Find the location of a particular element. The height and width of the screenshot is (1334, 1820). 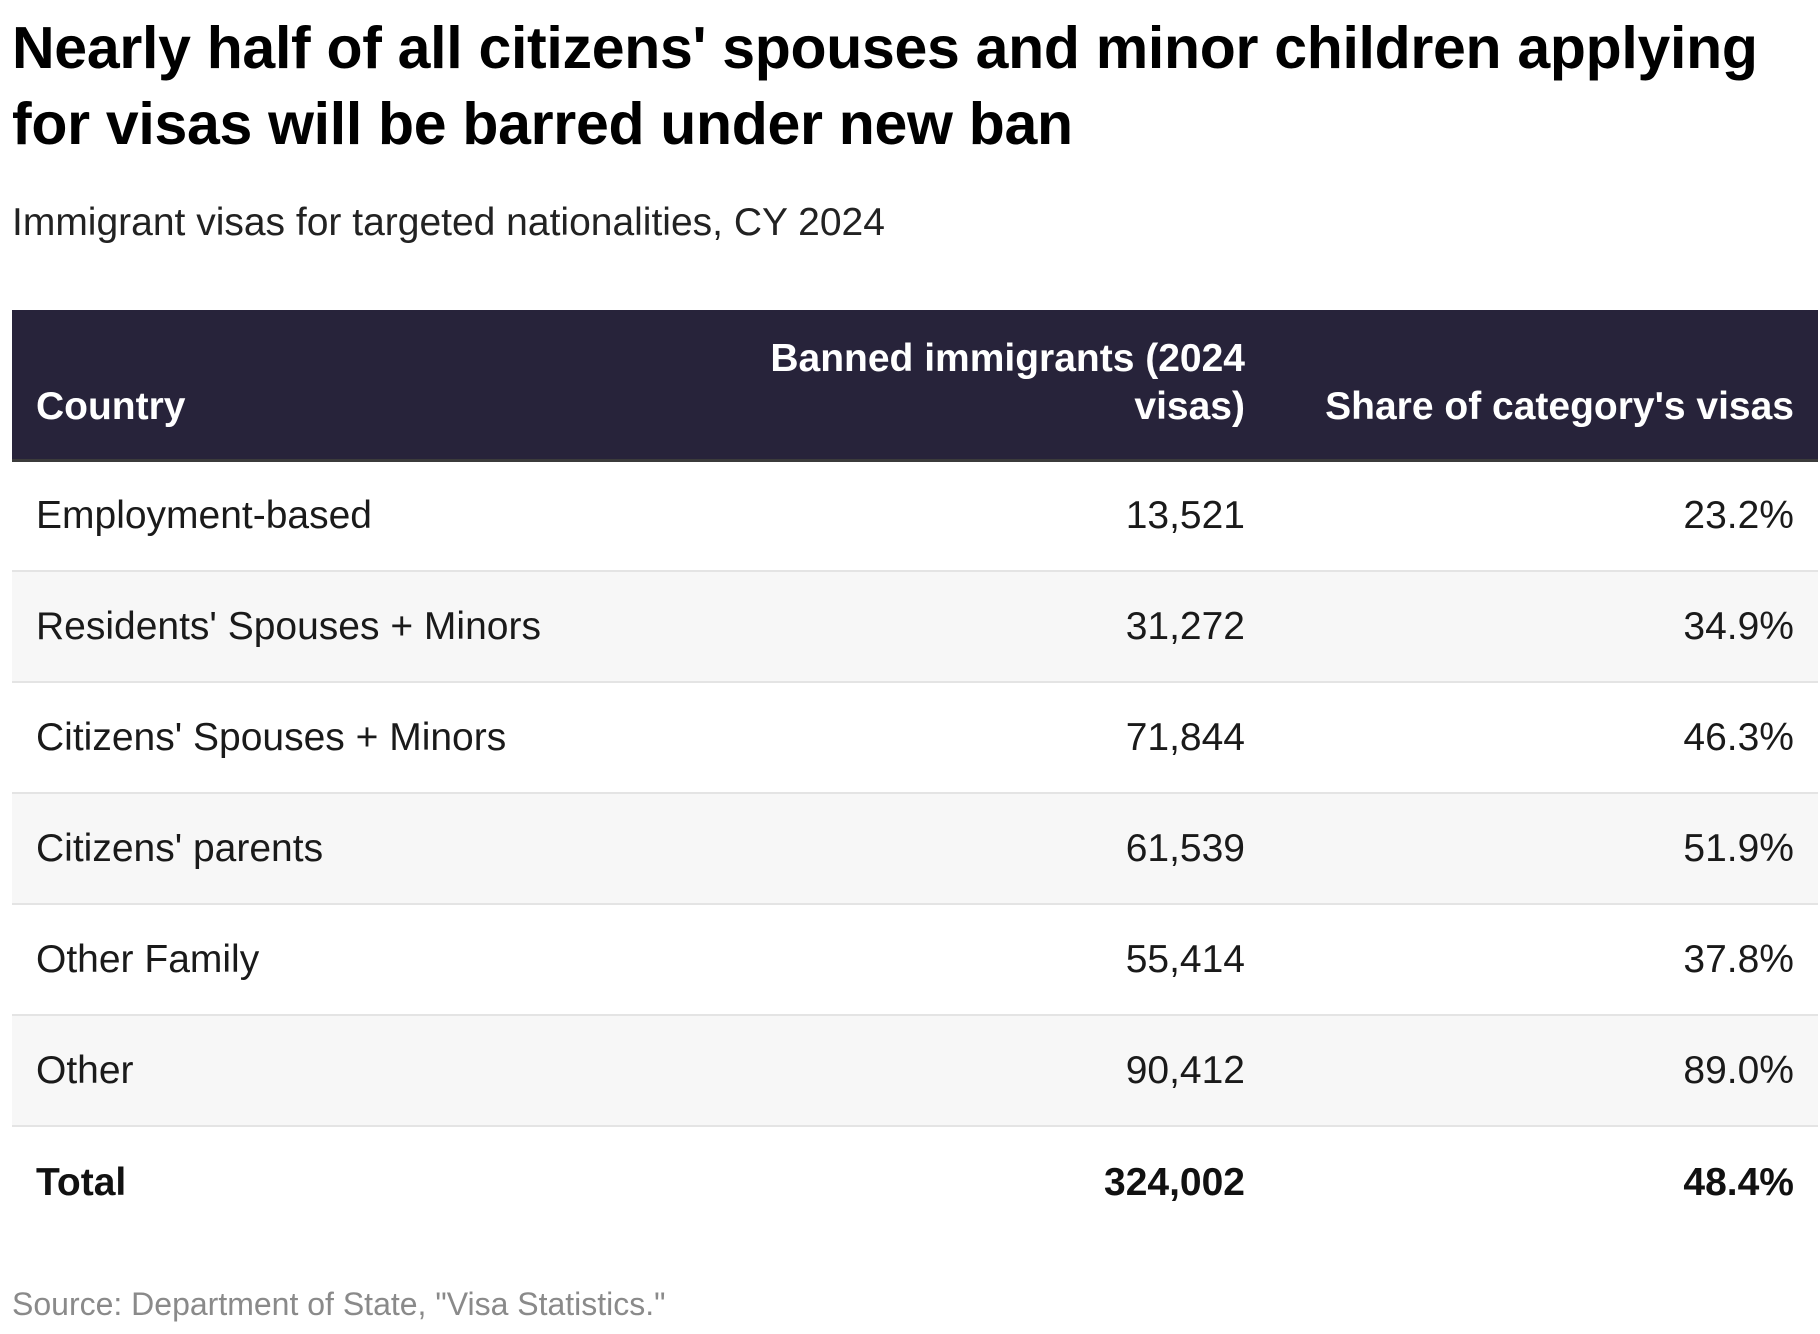

cell-banned-count: 61,539 is located at coordinates (1185, 848).